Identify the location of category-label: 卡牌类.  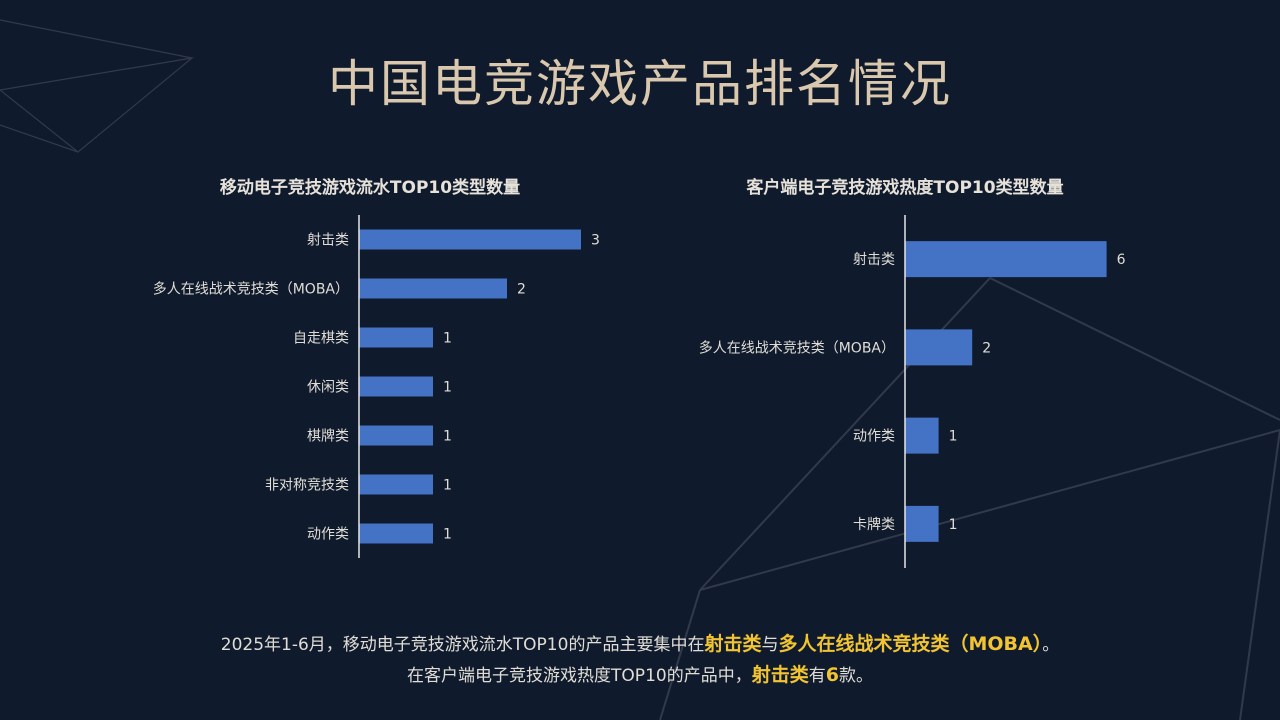
(874, 524).